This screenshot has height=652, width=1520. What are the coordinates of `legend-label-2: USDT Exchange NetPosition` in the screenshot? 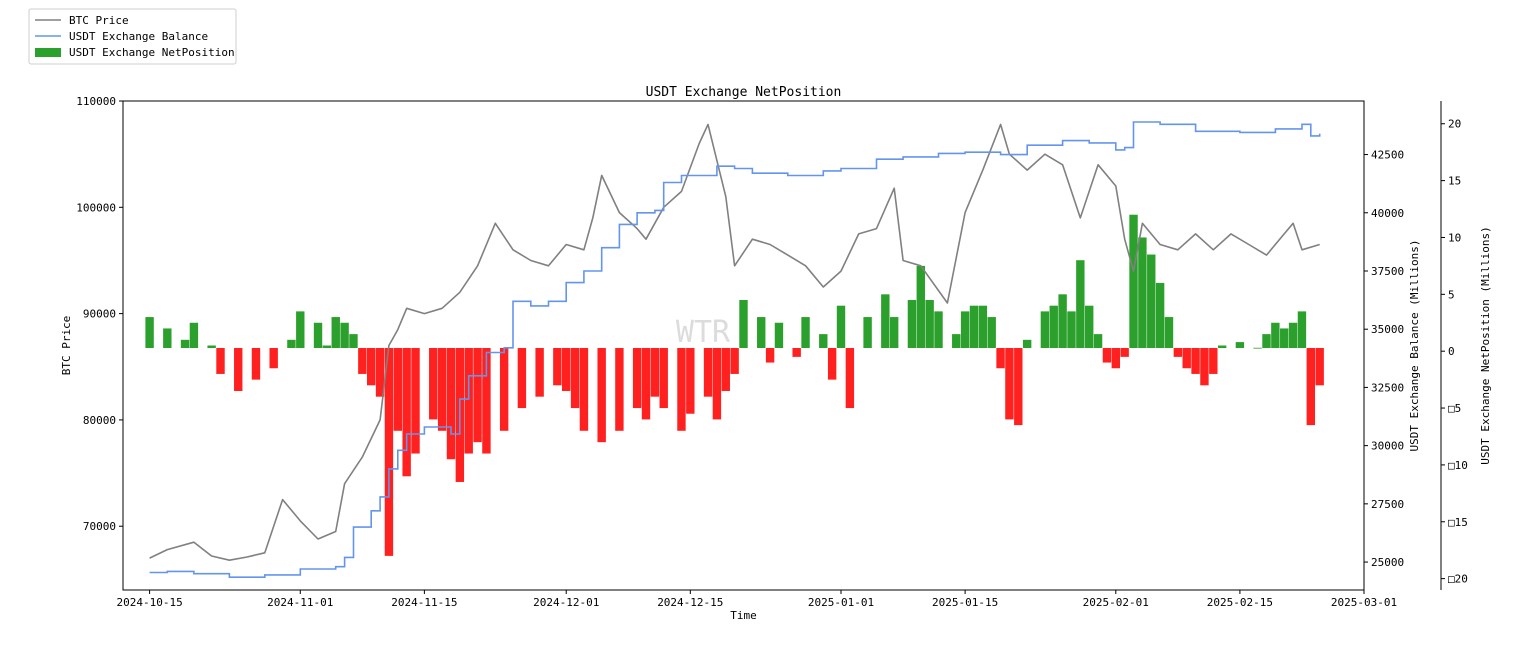 It's located at (152, 52).